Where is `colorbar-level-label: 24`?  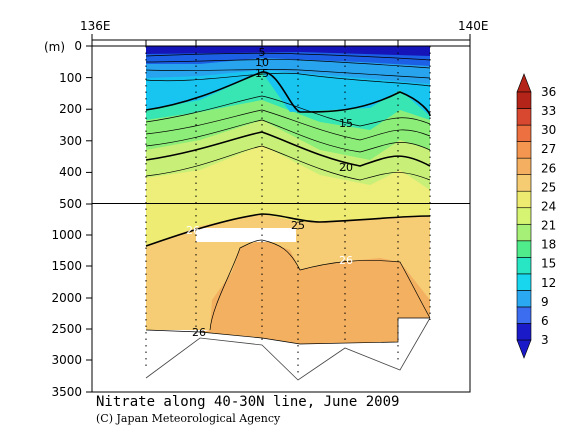 colorbar-level-label: 24 is located at coordinates (548, 206).